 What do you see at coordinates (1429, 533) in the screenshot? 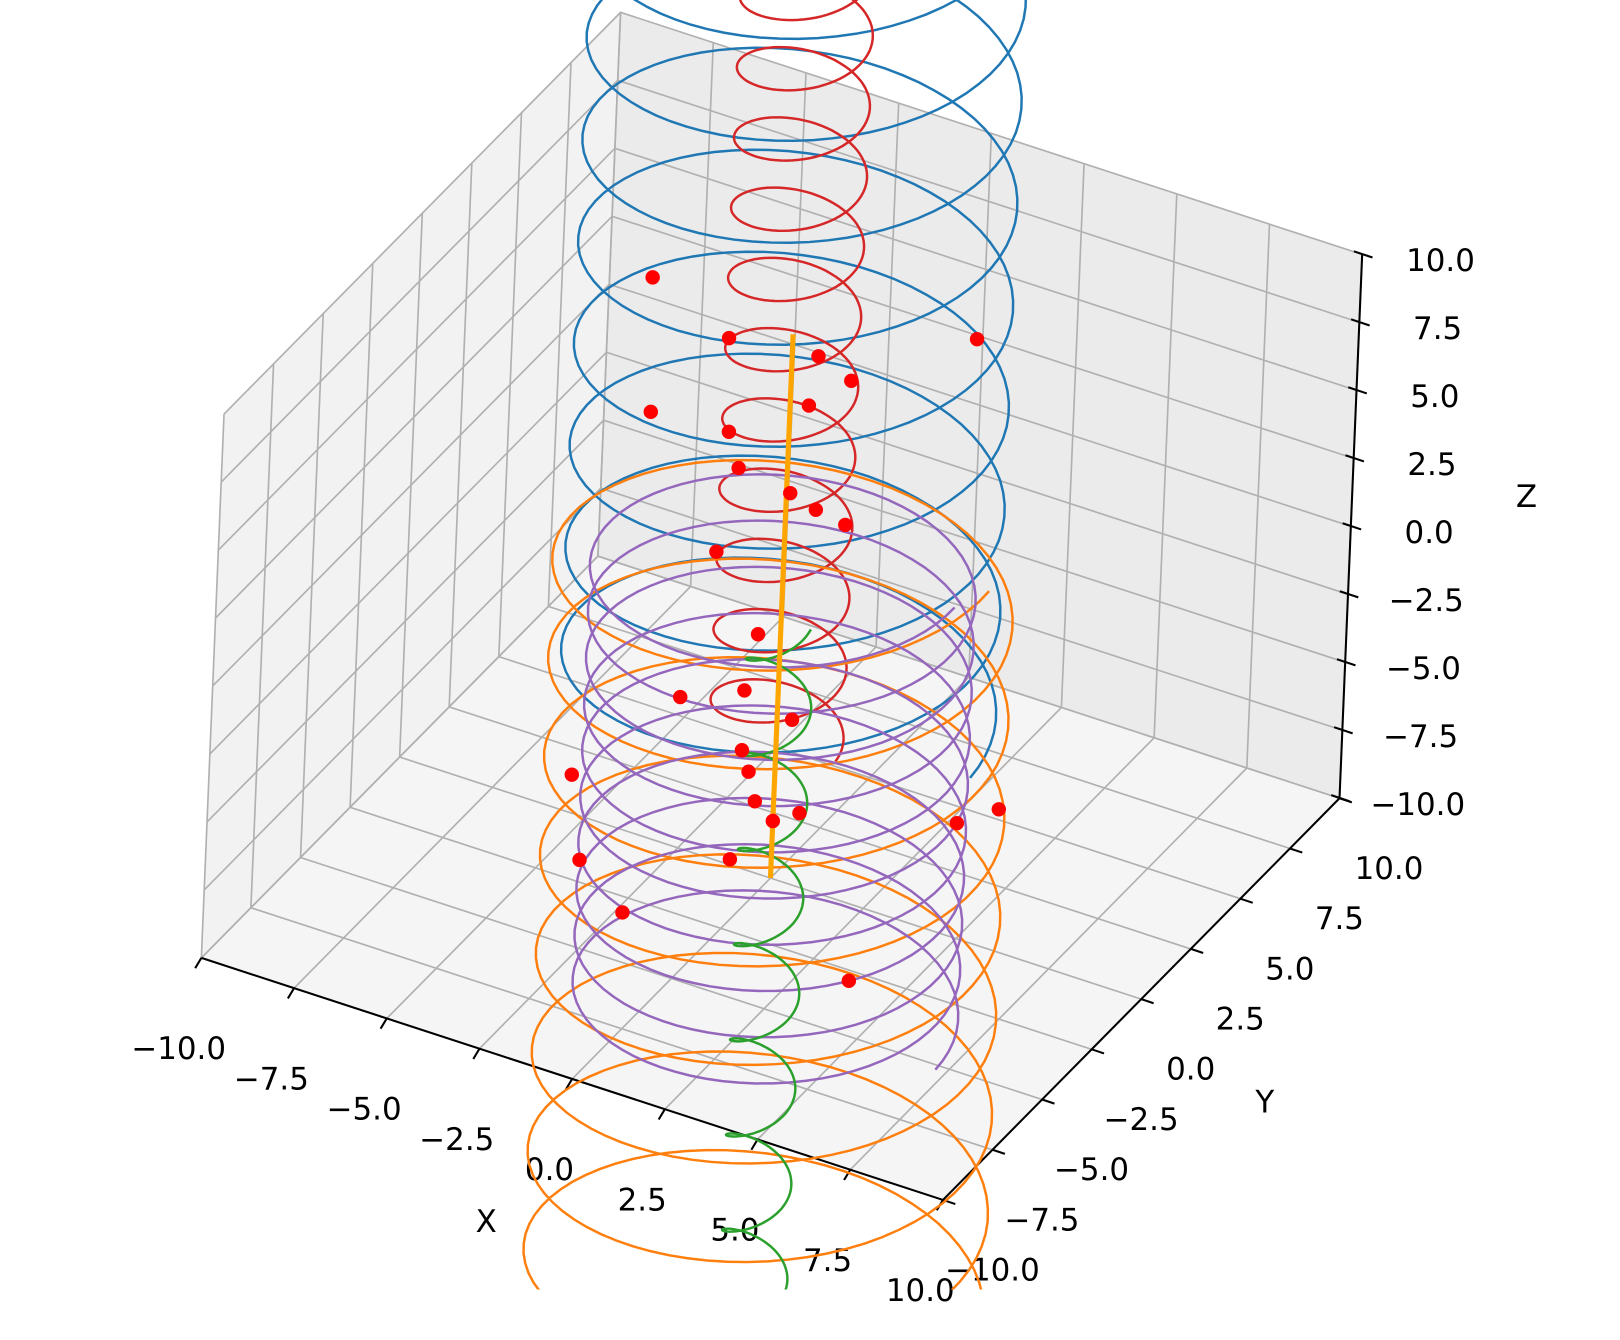
I see `z-tick-label: 0.0` at bounding box center [1429, 533].